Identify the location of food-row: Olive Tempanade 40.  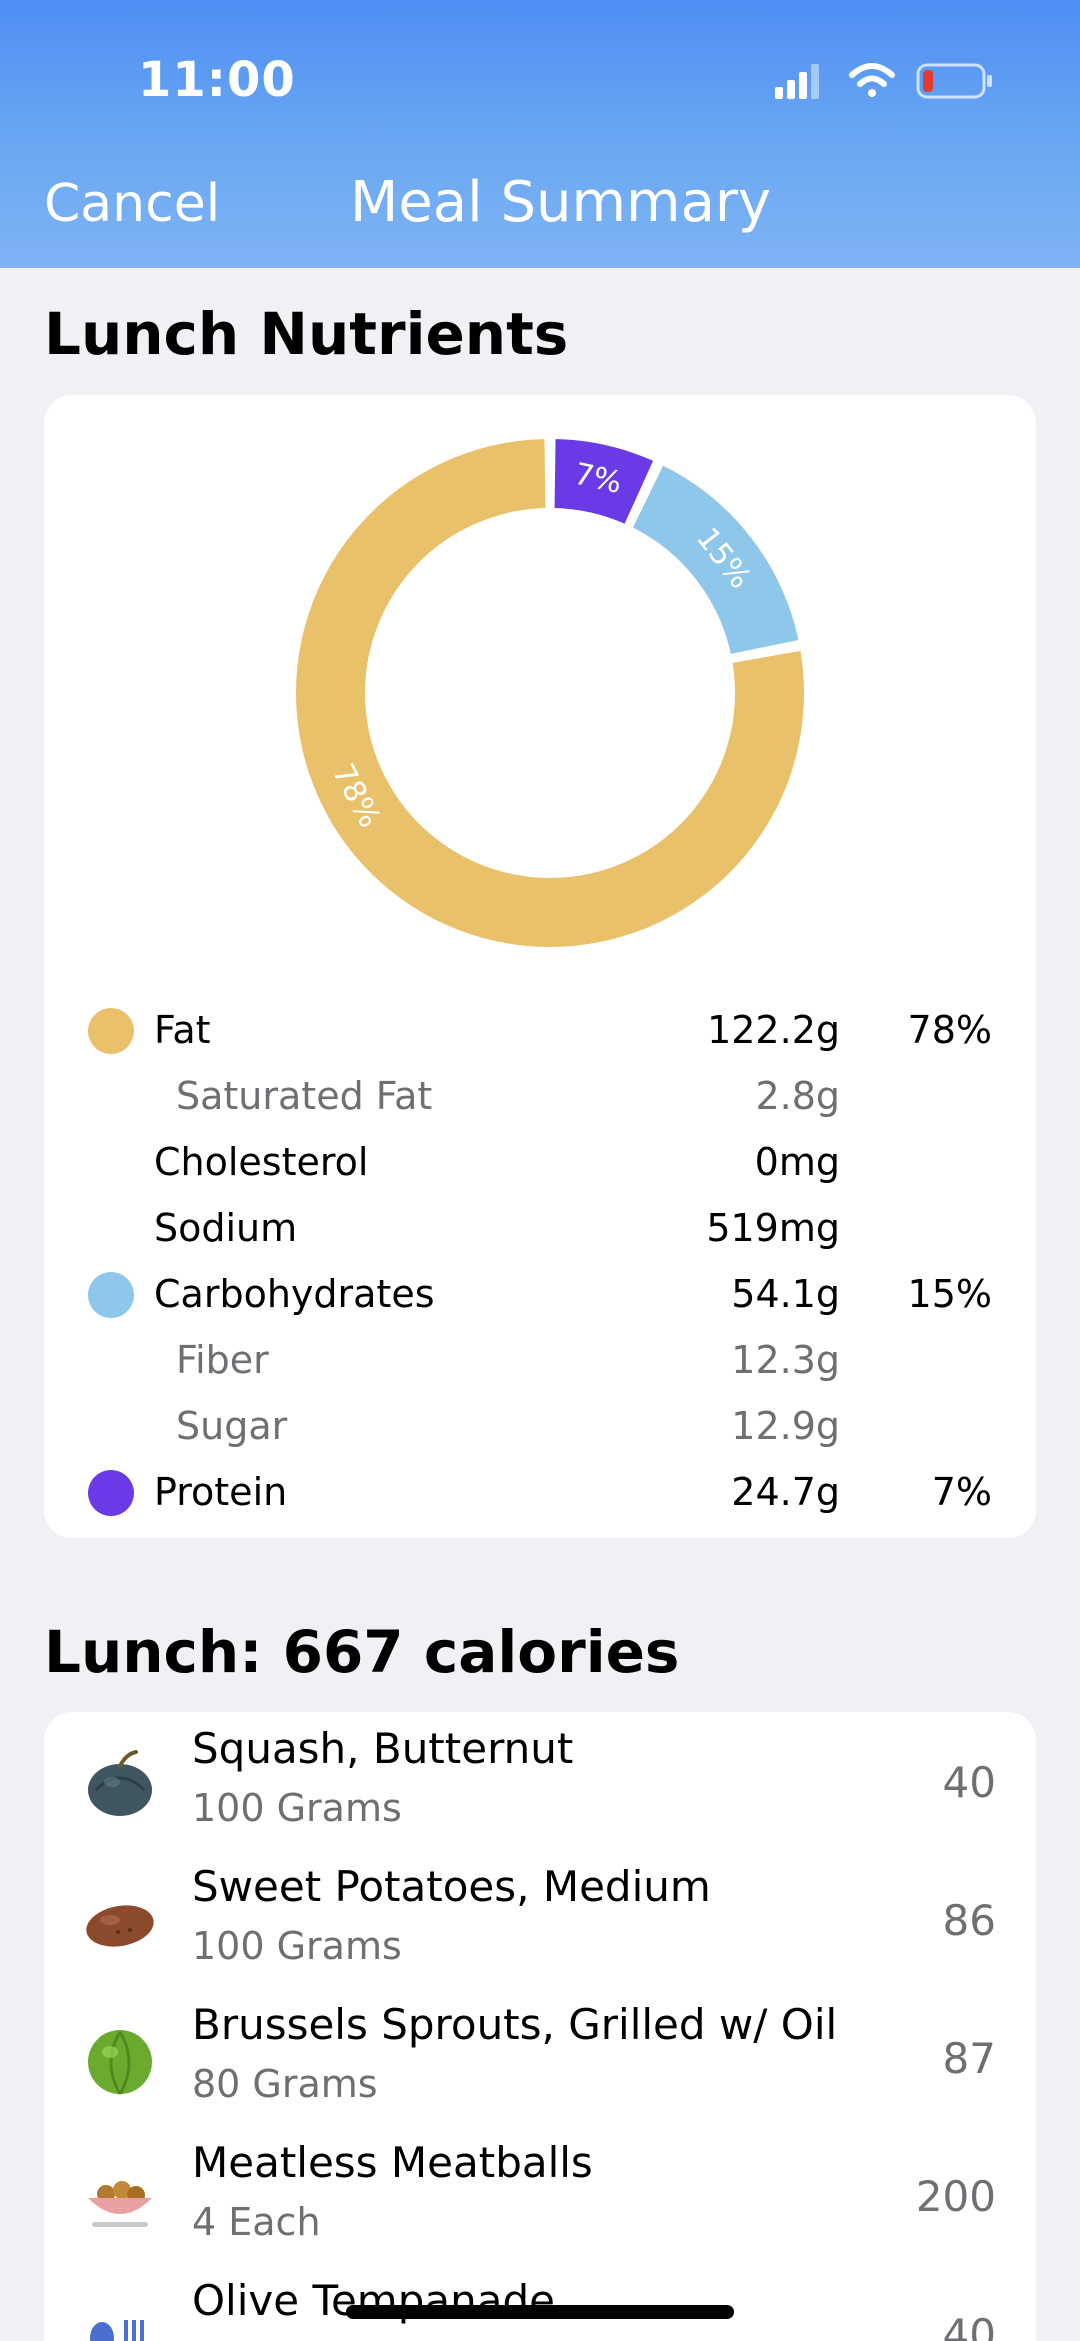
(540, 2302).